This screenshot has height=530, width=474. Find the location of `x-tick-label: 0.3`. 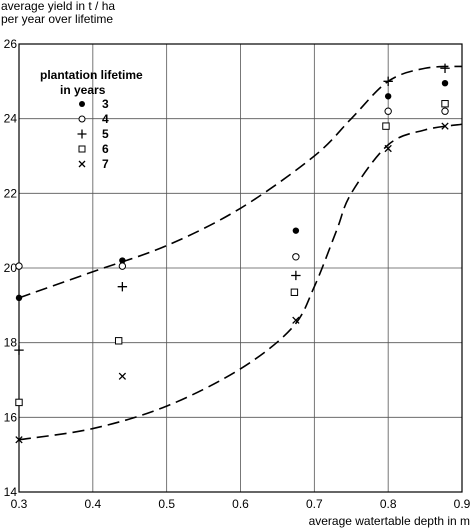

x-tick-label: 0.3 is located at coordinates (19, 504).